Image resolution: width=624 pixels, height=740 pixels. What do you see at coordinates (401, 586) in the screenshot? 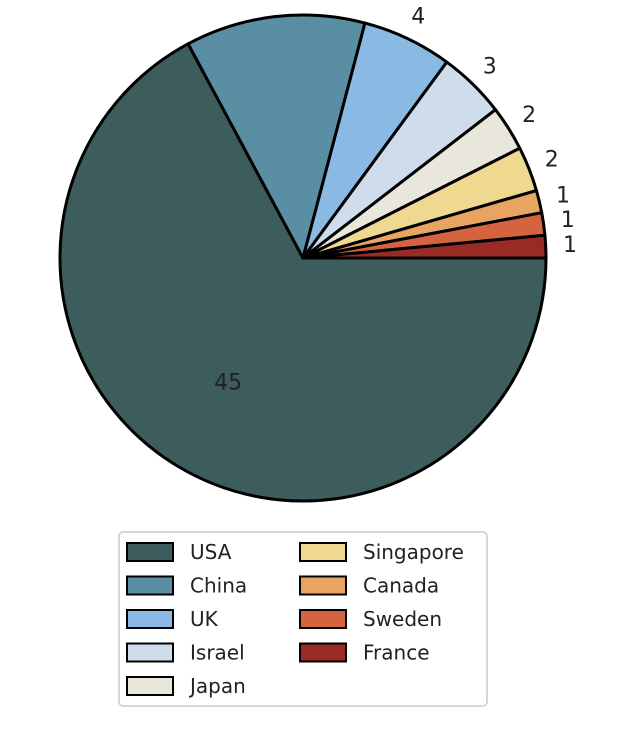
I see `legend-label-canada: Canada` at bounding box center [401, 586].